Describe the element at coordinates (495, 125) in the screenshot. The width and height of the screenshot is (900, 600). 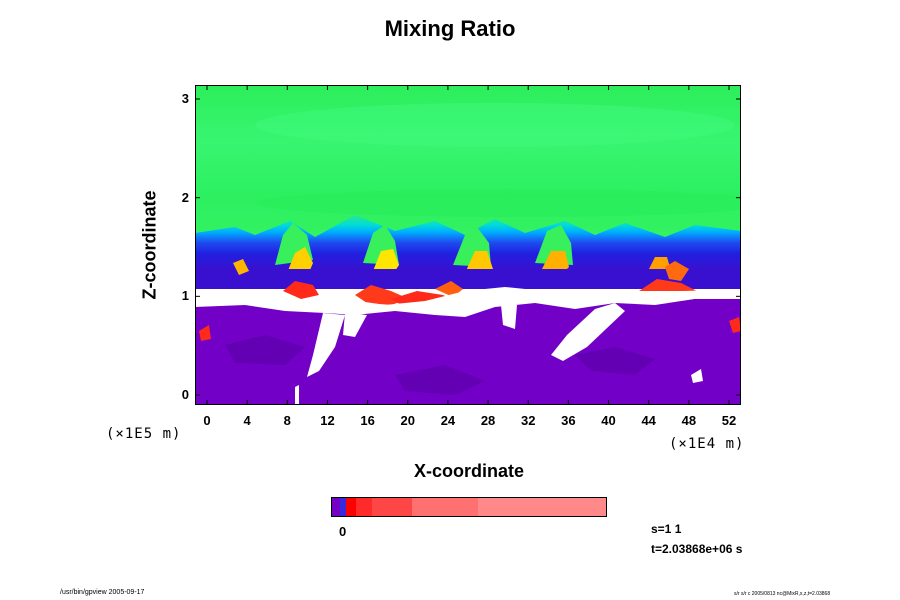
I see `light-green-patch` at that location.